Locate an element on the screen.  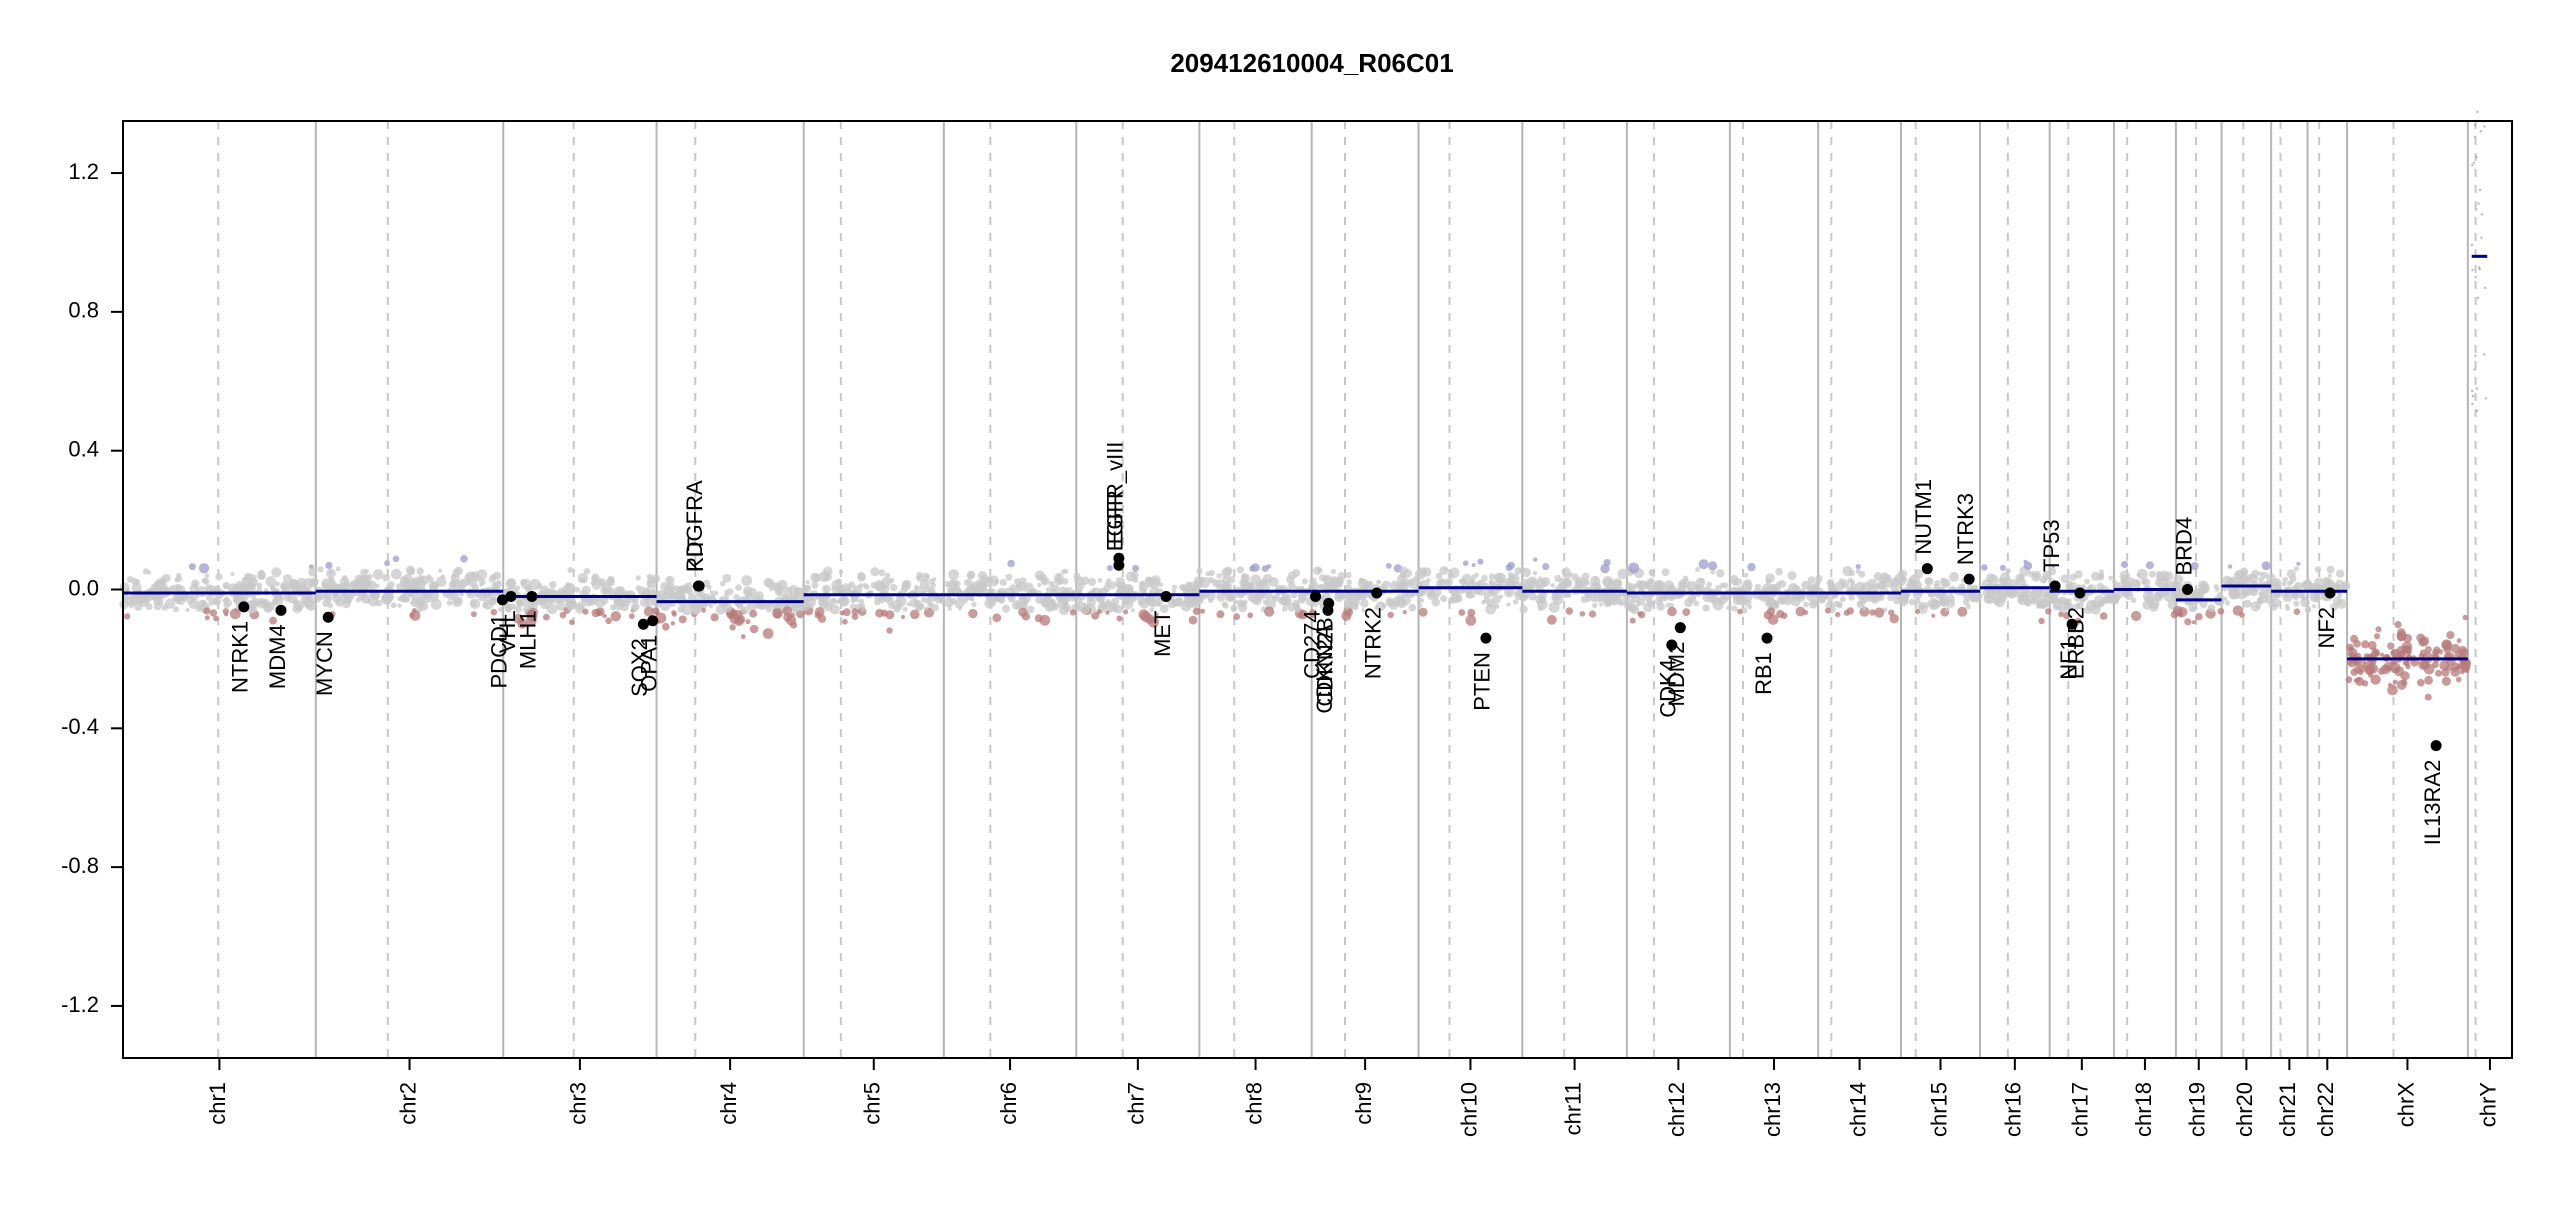
y-tick-label: -1.2 is located at coordinates (80, 1004).